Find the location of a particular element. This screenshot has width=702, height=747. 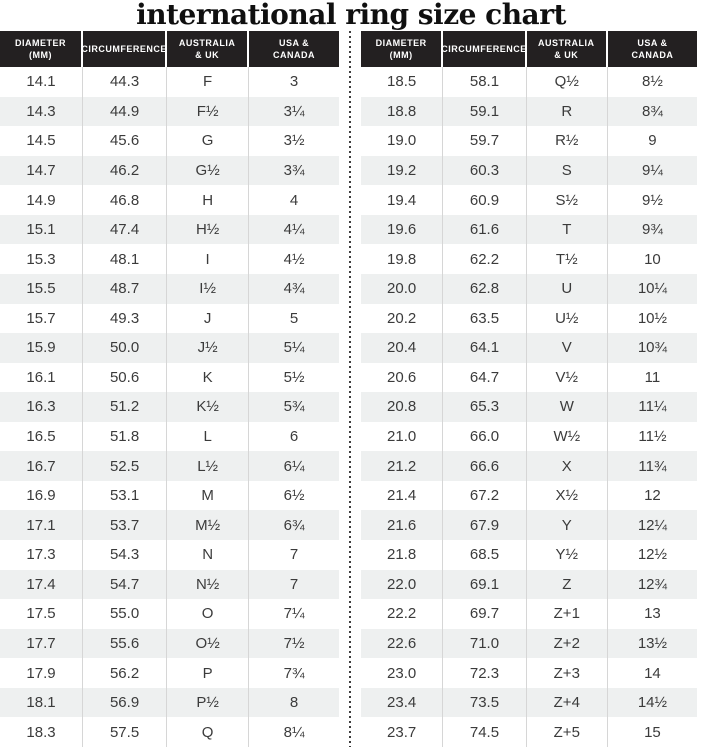

table-cell: 11¼ is located at coordinates (652, 407).